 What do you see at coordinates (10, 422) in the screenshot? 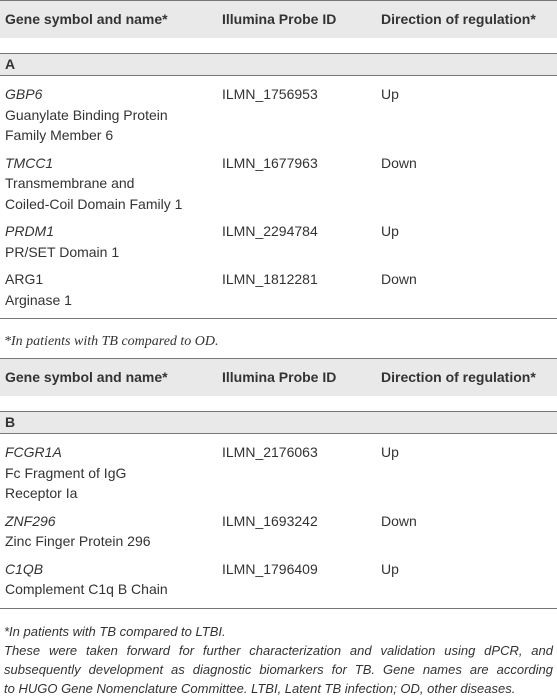
I see `section-label: B` at bounding box center [10, 422].